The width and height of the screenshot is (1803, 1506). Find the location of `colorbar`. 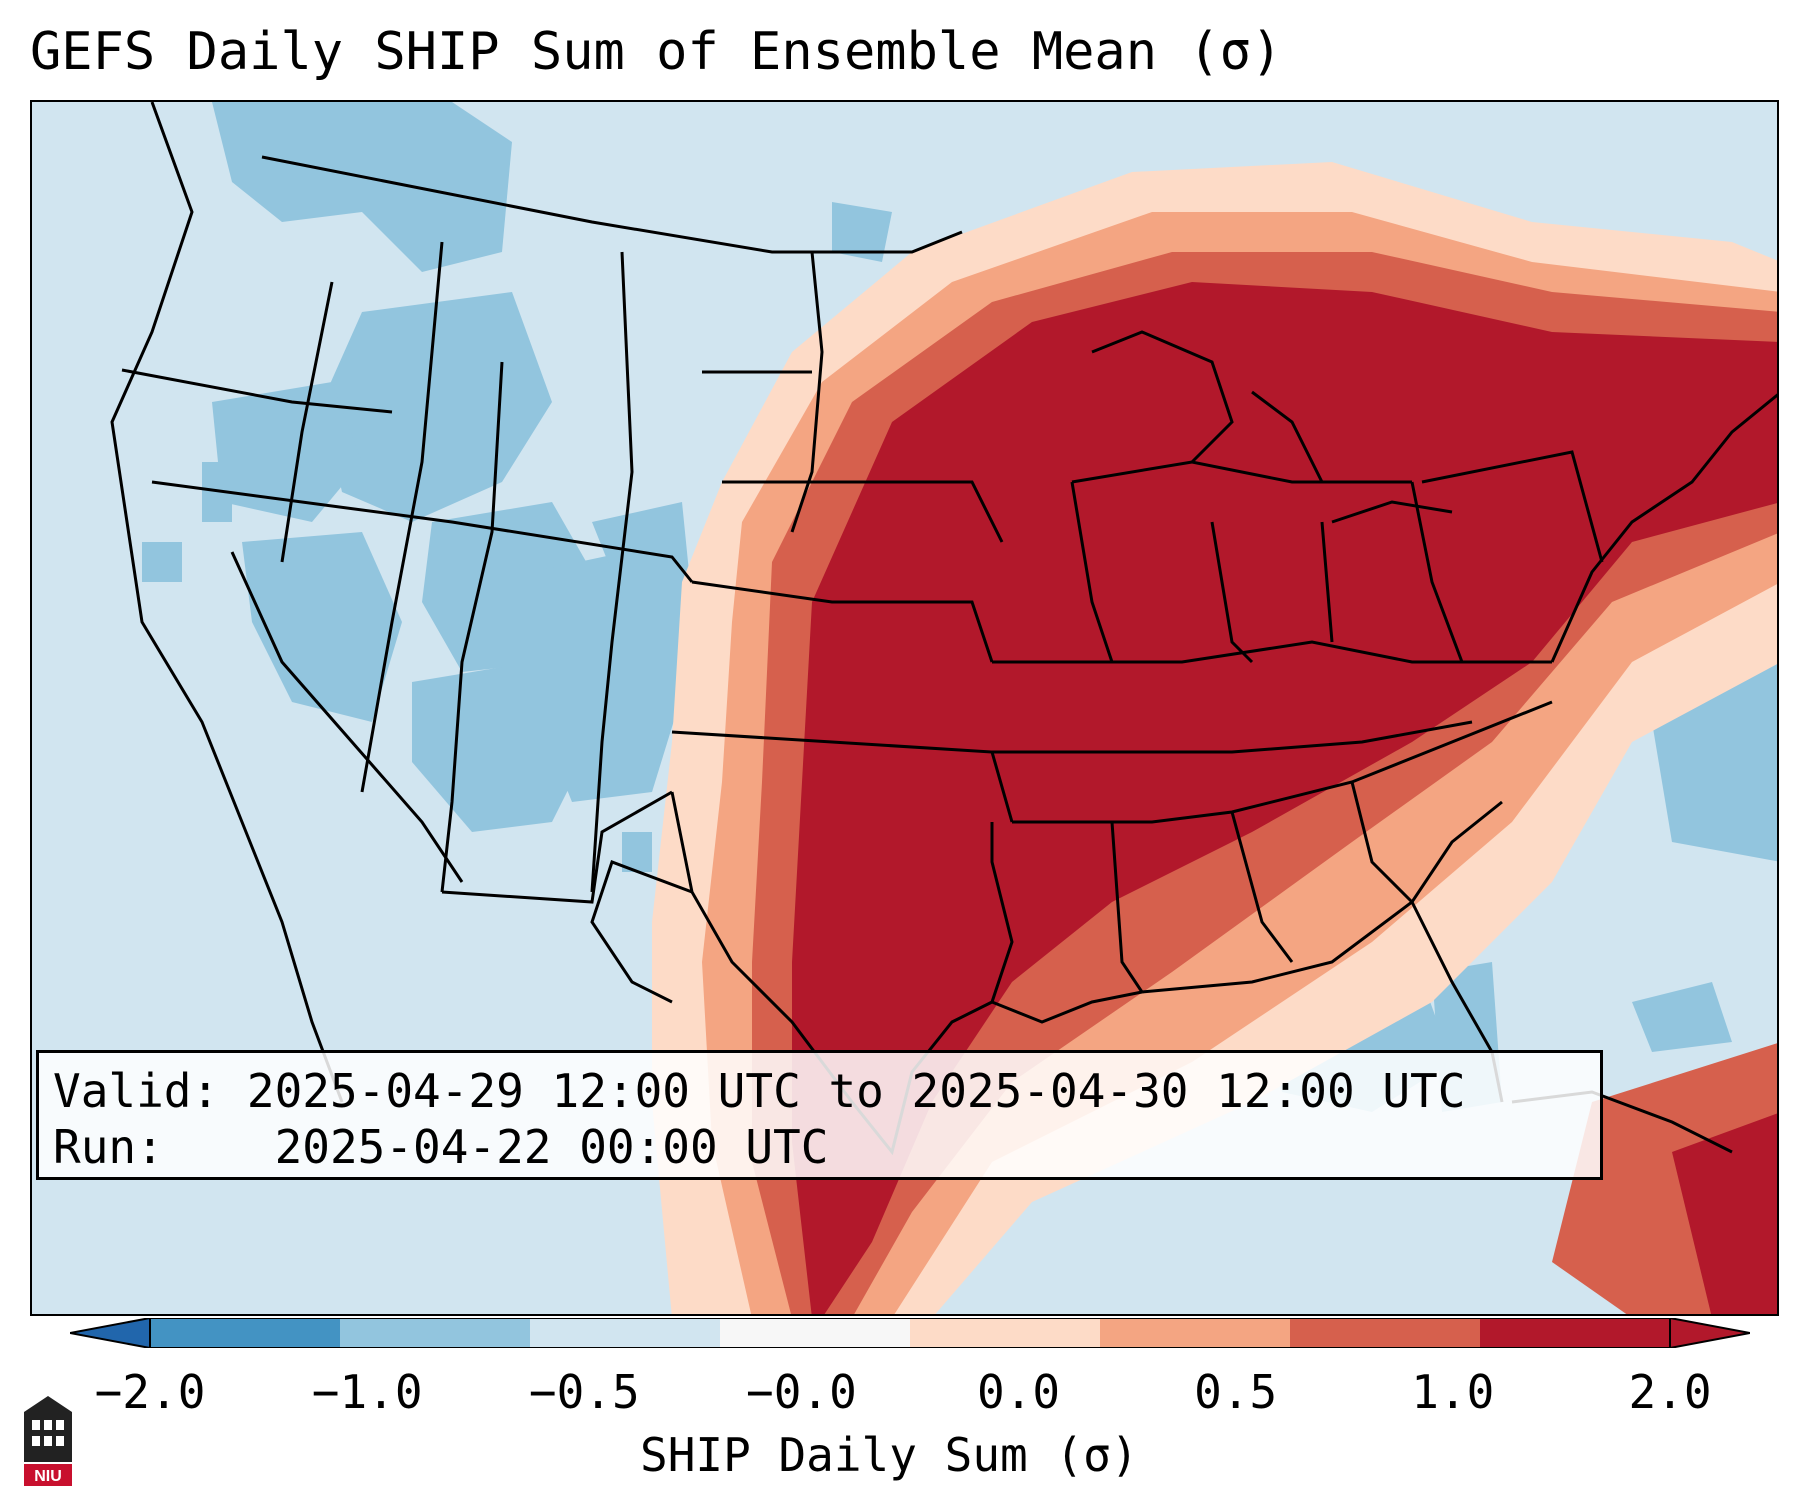

colorbar is located at coordinates (910, 1333).